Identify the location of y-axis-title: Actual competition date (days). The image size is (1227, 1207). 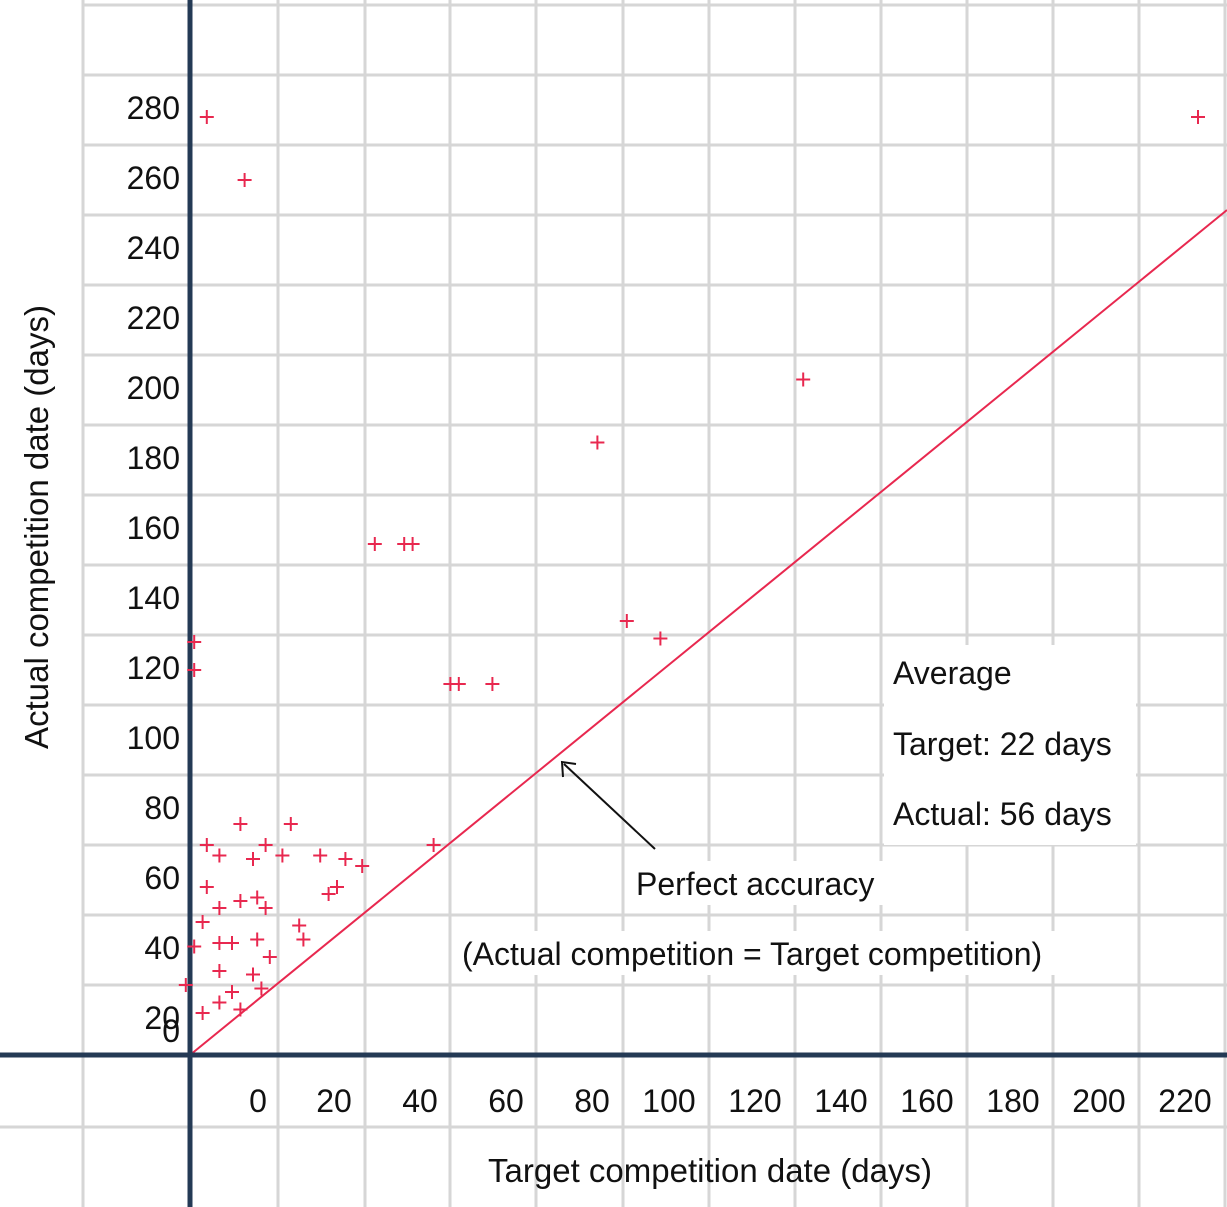
(36, 527).